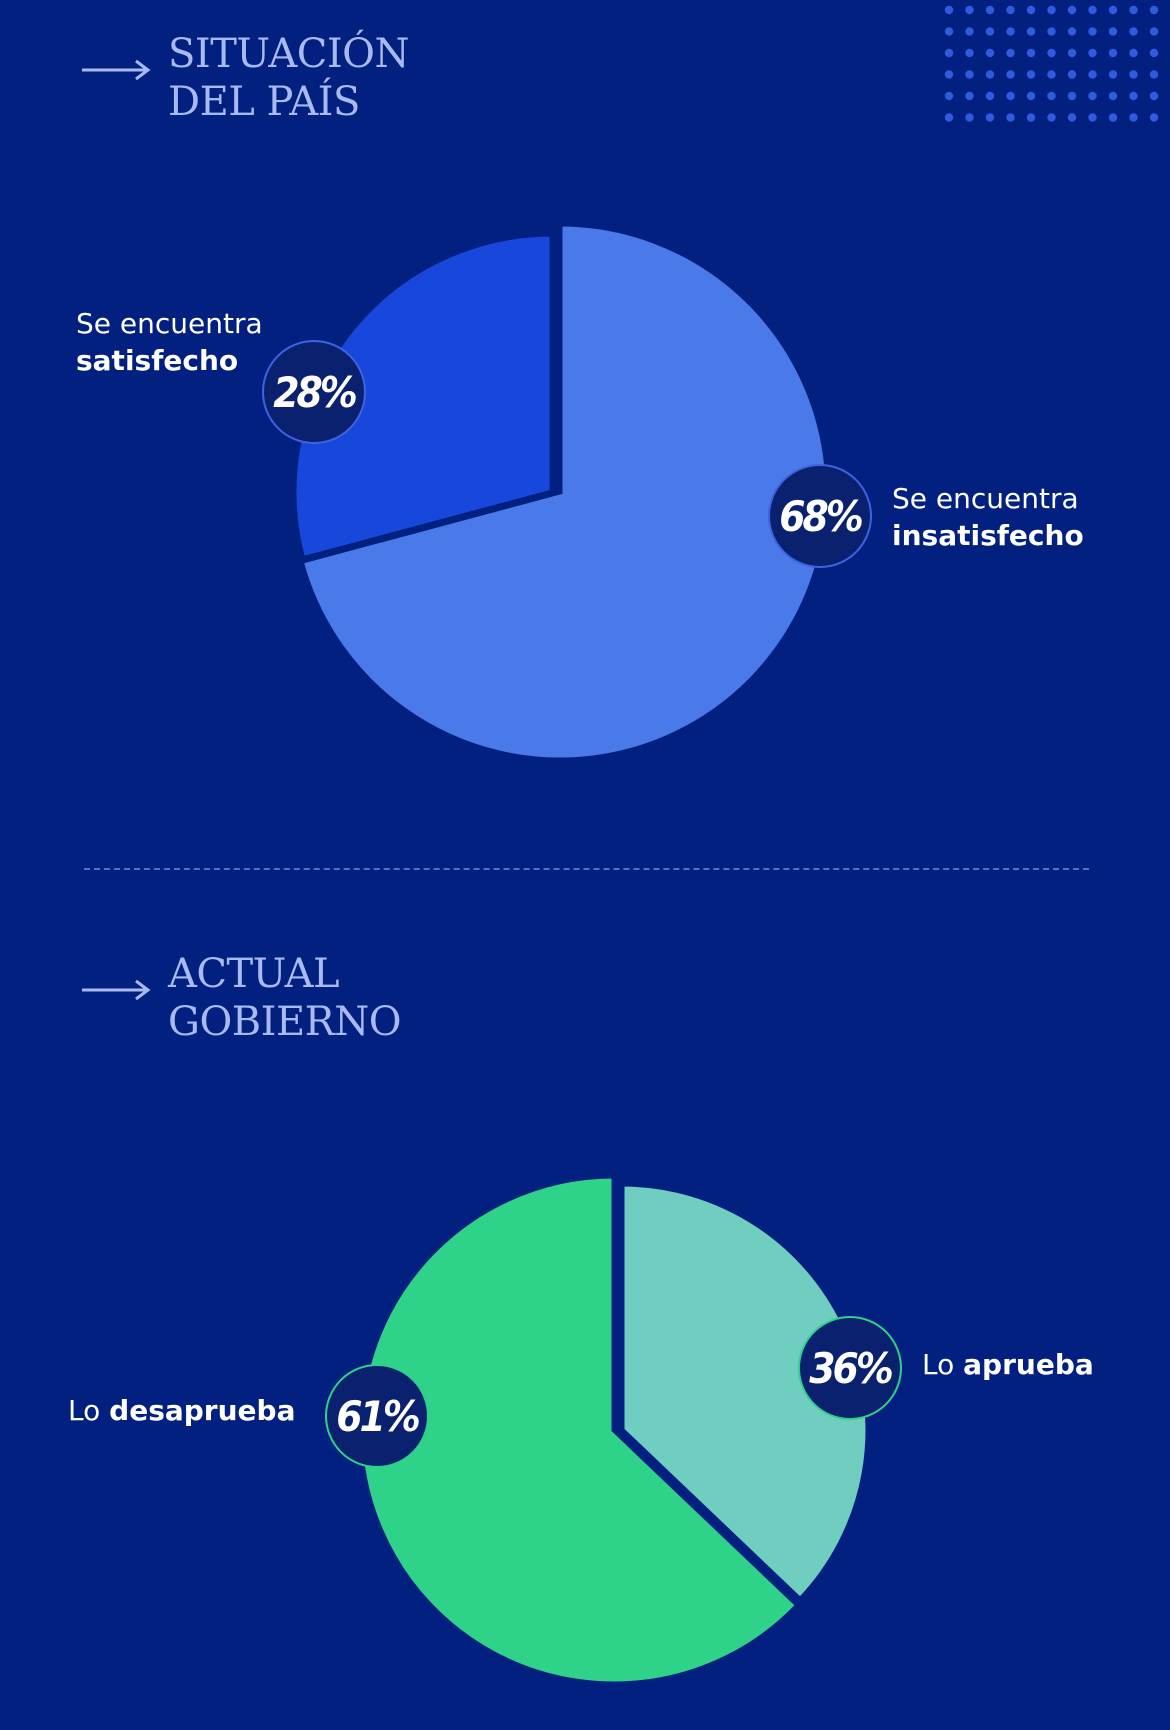 The height and width of the screenshot is (1730, 1170). Describe the element at coordinates (564, 492) in the screenshot. I see `pie-slice-insatisfecho` at that location.